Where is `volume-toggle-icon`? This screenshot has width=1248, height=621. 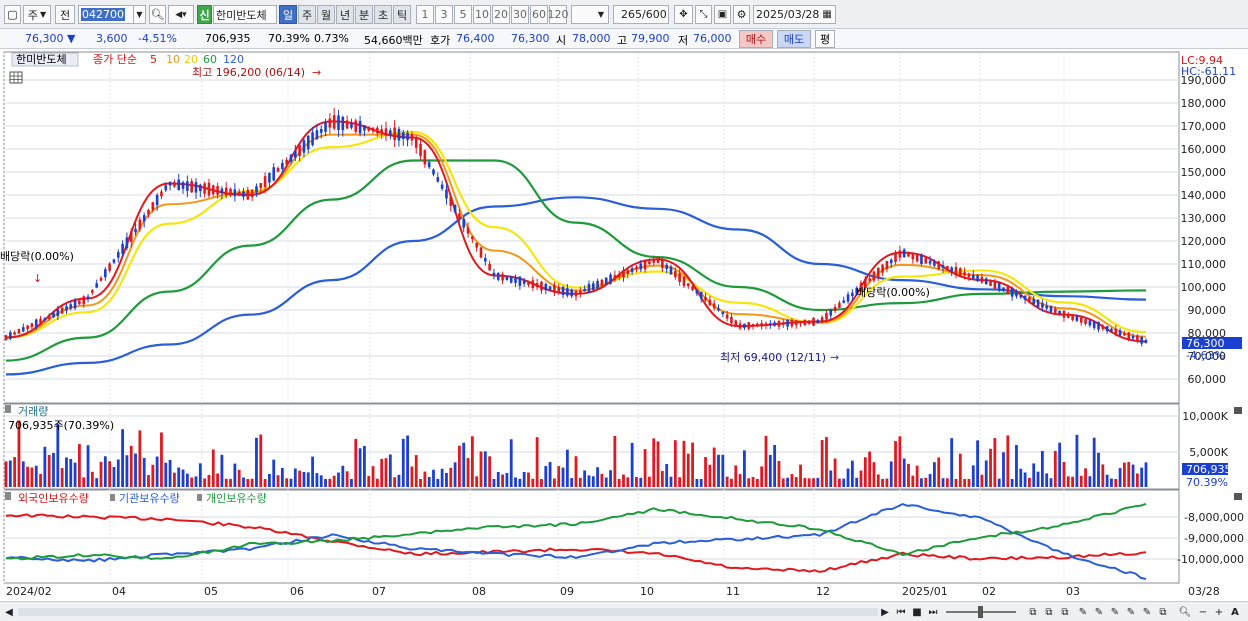 volume-toggle-icon is located at coordinates (8, 409).